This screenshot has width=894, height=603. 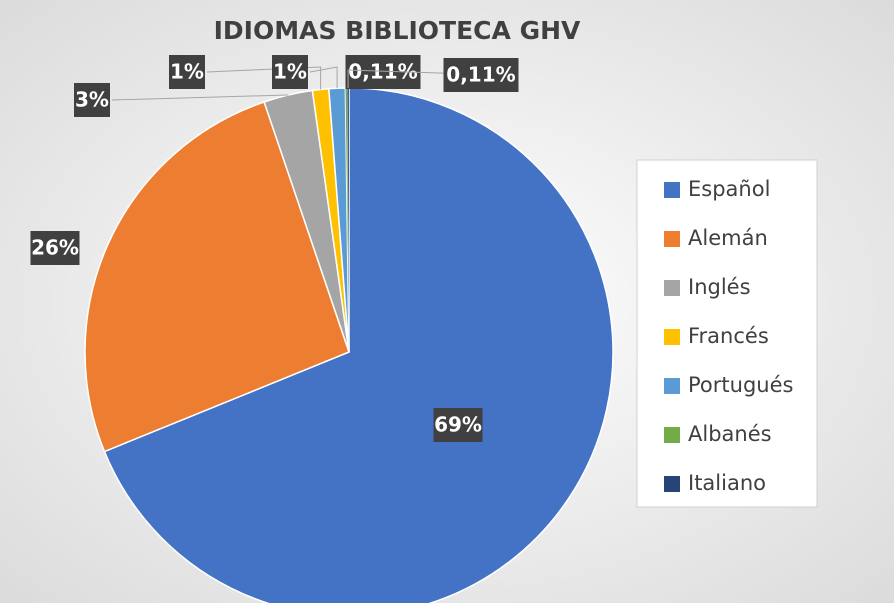 I want to click on data-label: 3%, so click(x=92, y=100).